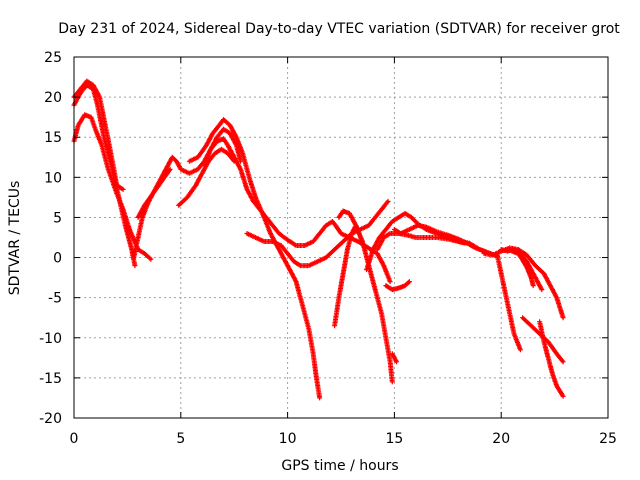 The width and height of the screenshot is (640, 480). I want to click on y-tick-label: 5, so click(57, 218).